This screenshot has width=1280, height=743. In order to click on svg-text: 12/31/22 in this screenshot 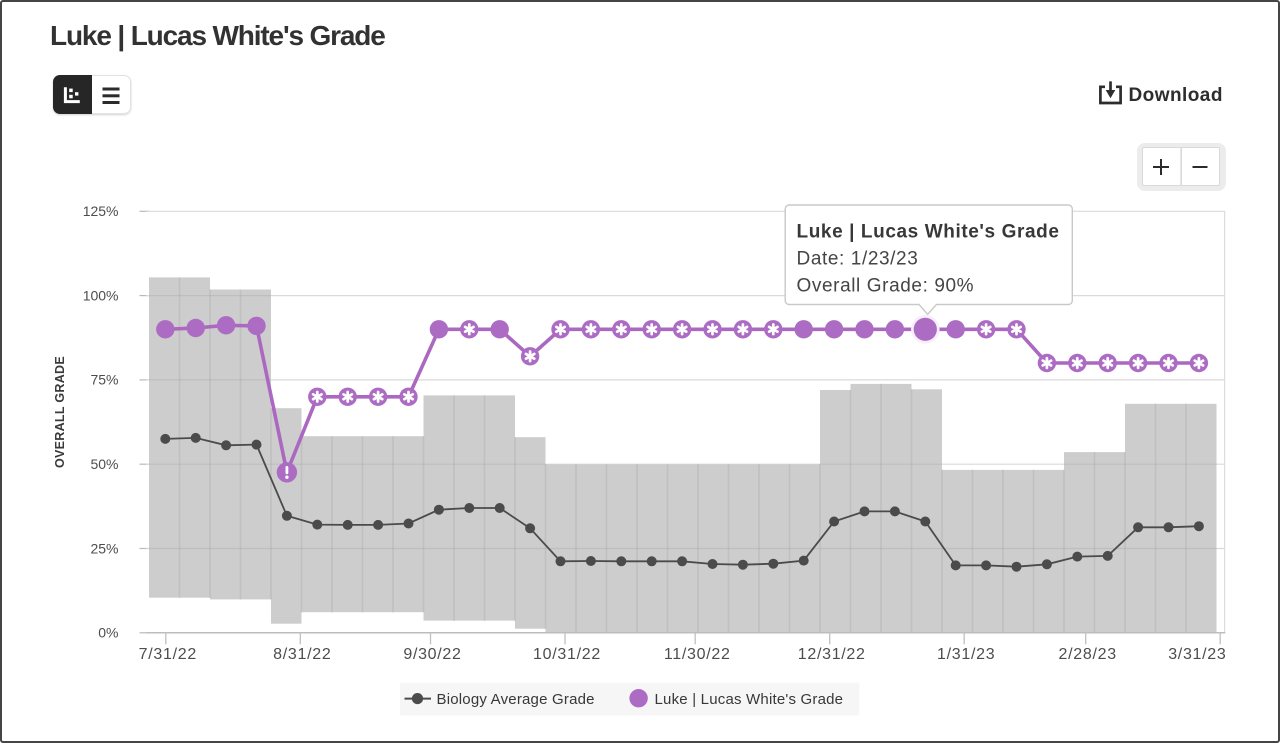, I will do `click(832, 654)`.